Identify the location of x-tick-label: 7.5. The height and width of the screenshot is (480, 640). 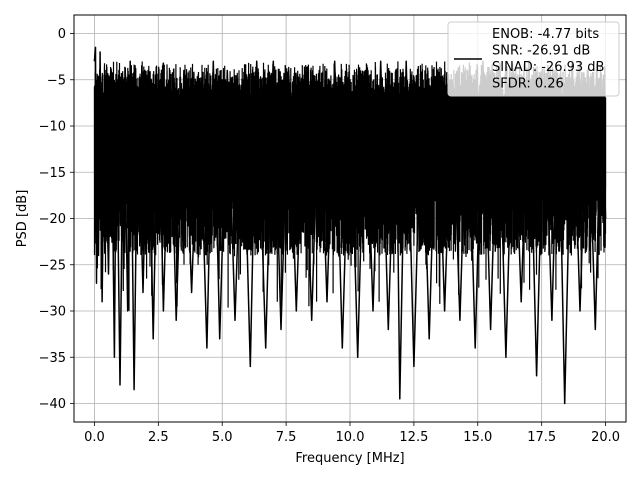
(286, 437).